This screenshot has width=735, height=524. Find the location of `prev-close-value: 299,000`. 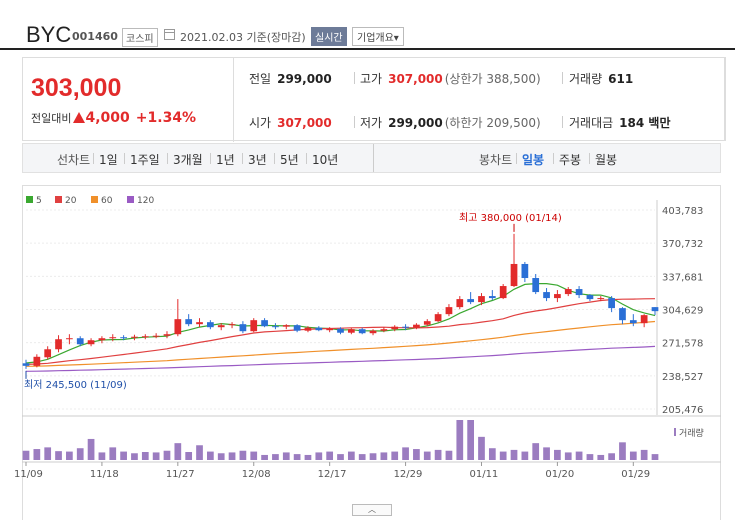

prev-close-value: 299,000 is located at coordinates (304, 79).